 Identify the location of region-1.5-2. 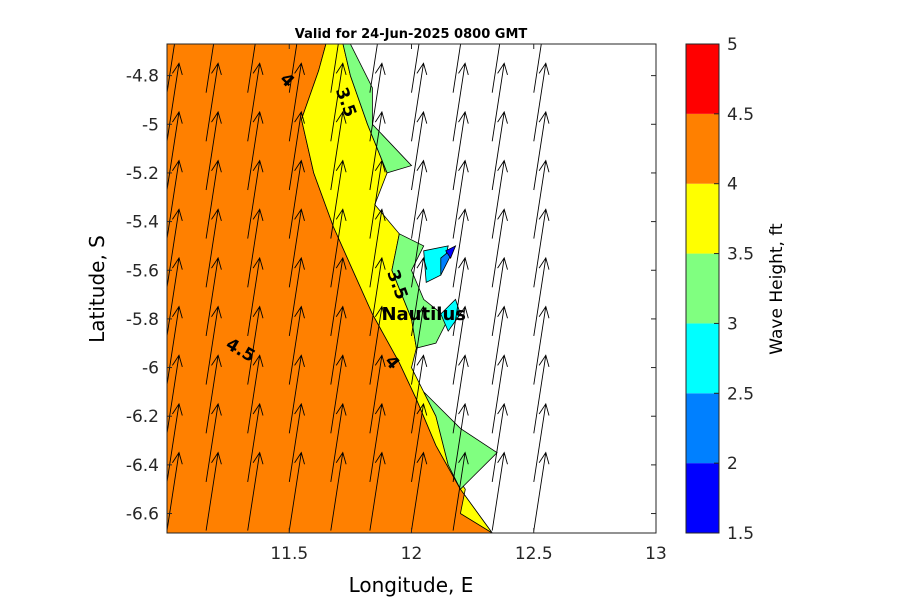
(451, 252).